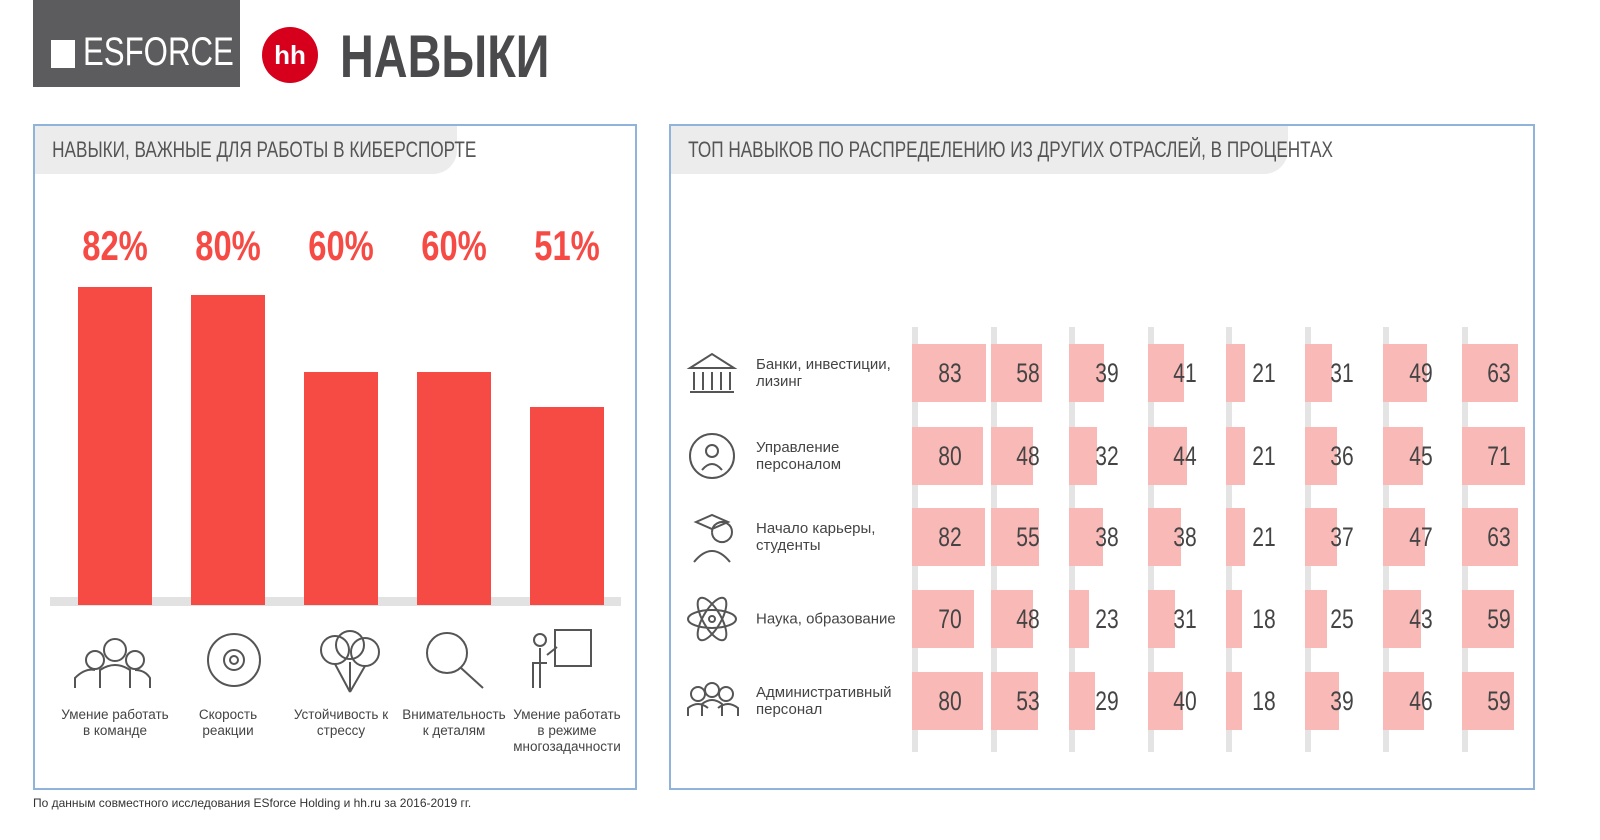 The width and height of the screenshot is (1600, 840). Describe the element at coordinates (1029, 373) in the screenshot. I see `cell-value-box: 58` at that location.